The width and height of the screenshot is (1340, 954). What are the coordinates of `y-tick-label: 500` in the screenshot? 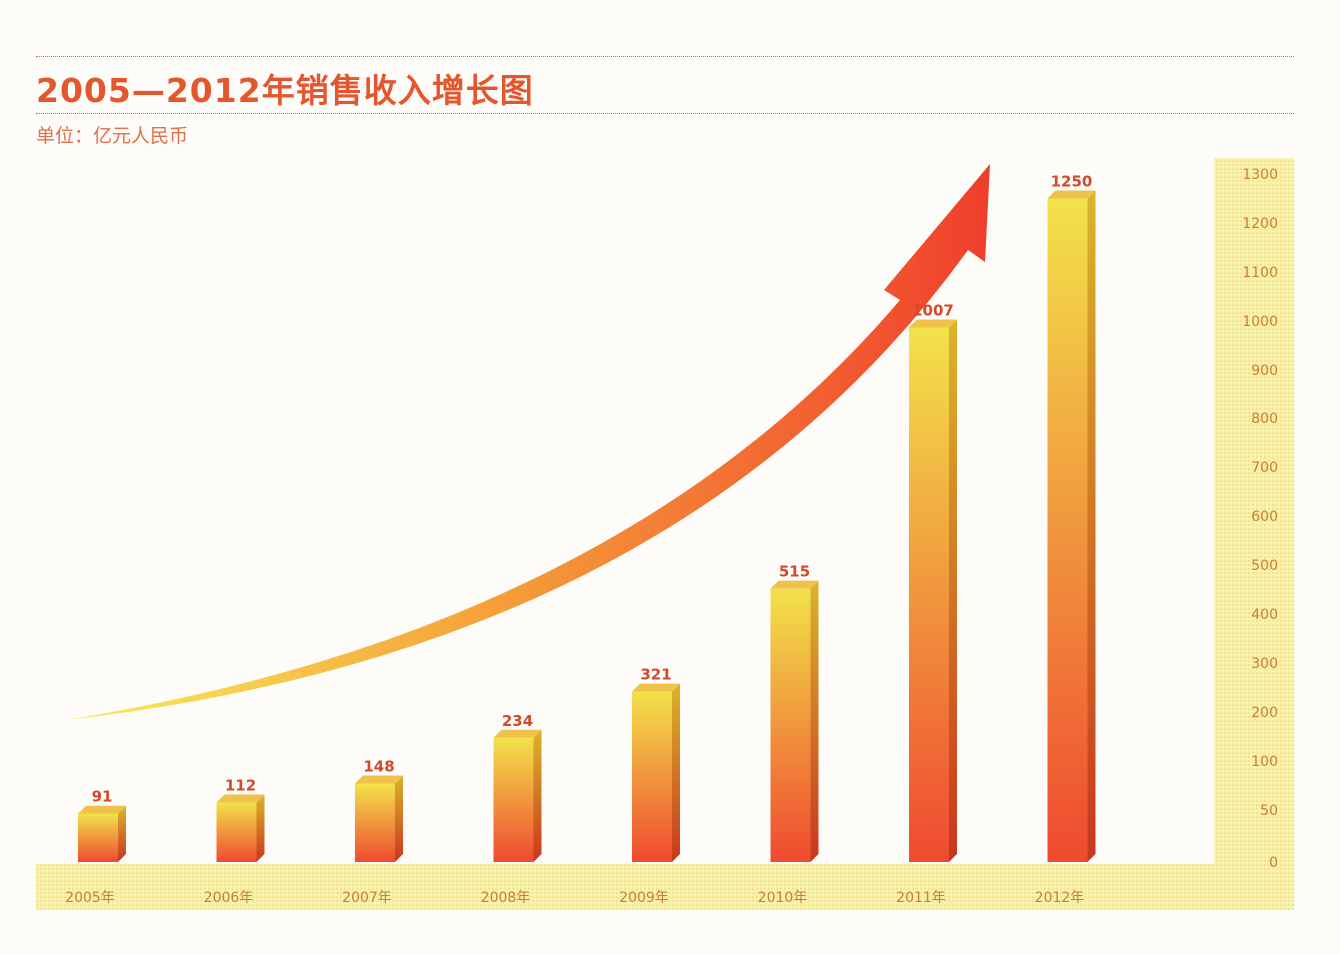 It's located at (1264, 566).